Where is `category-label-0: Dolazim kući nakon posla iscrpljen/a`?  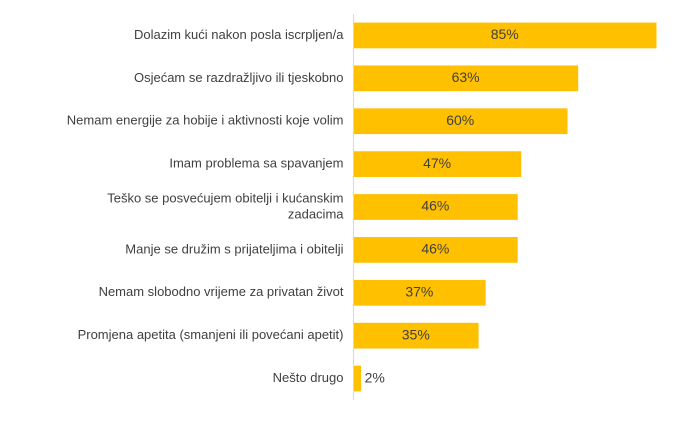
category-label-0: Dolazim kući nakon posla iscrpljen/a is located at coordinates (239, 34).